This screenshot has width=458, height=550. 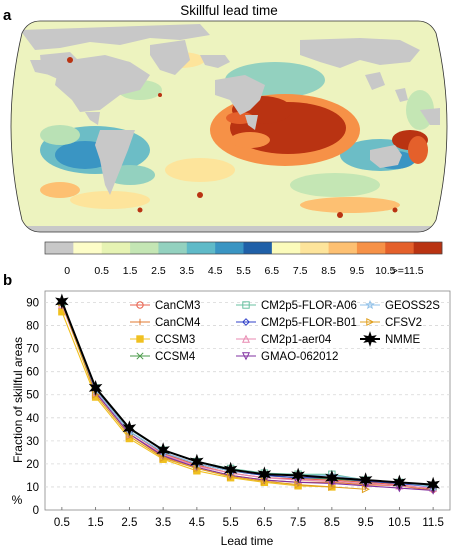 I want to click on legend-item: CanCM4, so click(x=165, y=323).